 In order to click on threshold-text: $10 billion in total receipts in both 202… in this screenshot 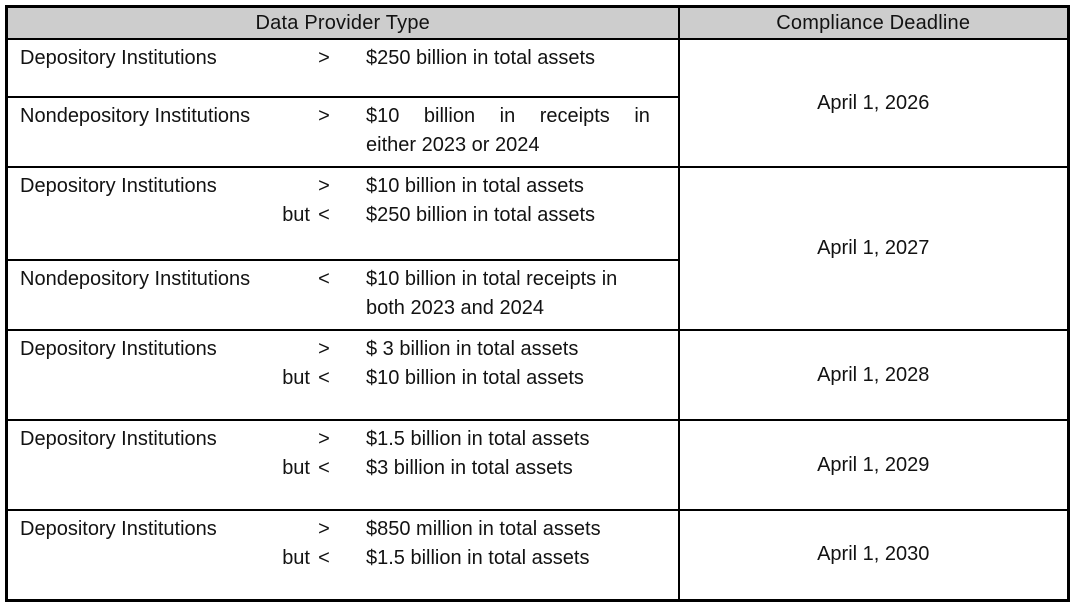, I will do `click(505, 294)`.